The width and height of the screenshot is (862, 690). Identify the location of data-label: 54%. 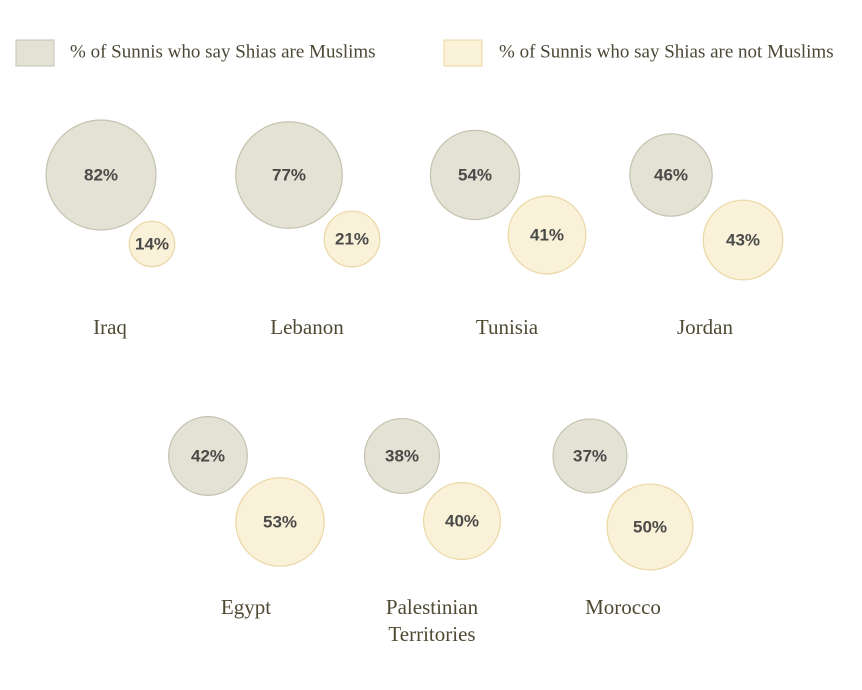
(475, 174).